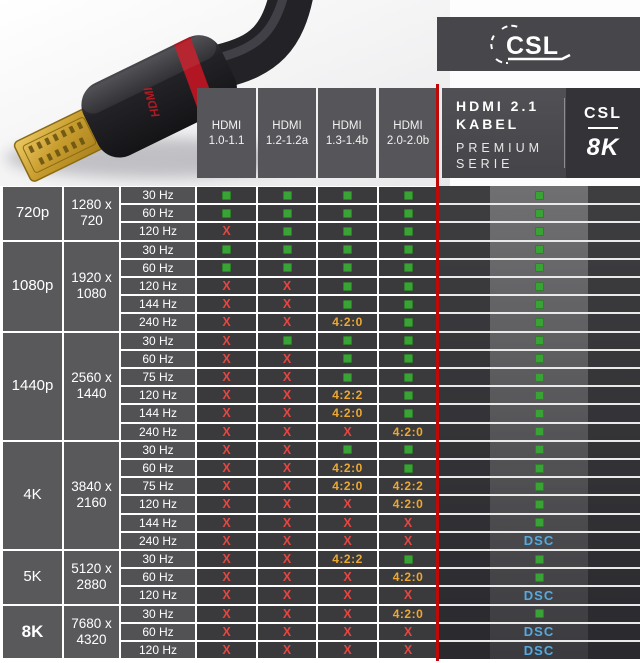 This screenshot has width=640, height=663. I want to click on column-header-hdmi-1.2-1.2a: HDMI 1.2-1.2a, so click(287, 133).